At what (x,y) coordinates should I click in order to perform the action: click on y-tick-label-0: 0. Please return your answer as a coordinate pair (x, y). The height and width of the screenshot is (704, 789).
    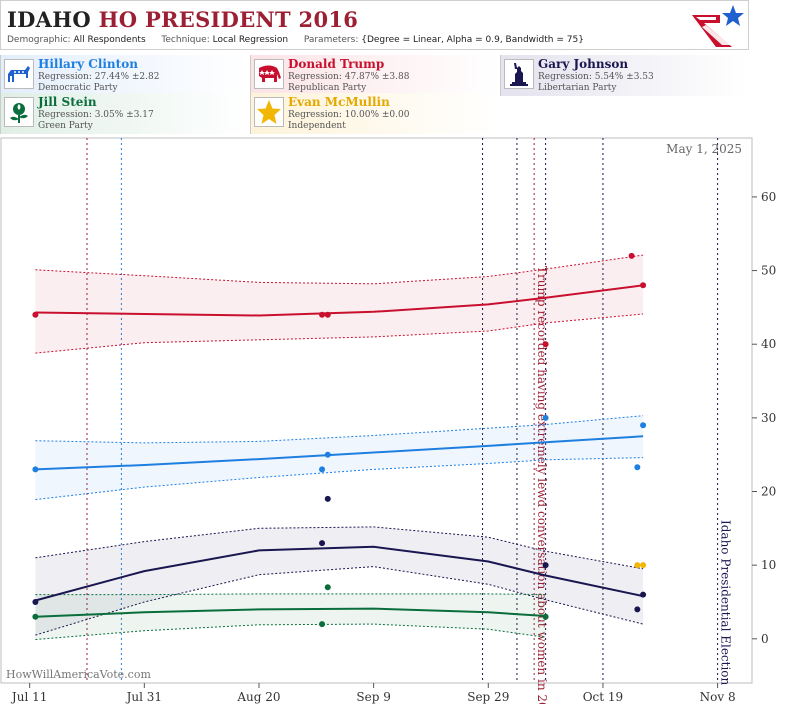
    Looking at the image, I should click on (765, 639).